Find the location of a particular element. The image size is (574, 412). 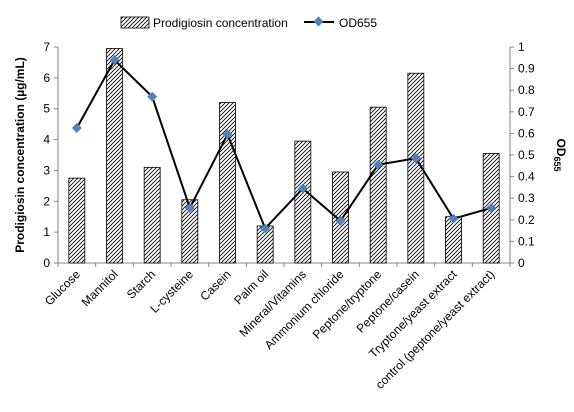

category-label: Peptone/tryptone is located at coordinates (347, 304).